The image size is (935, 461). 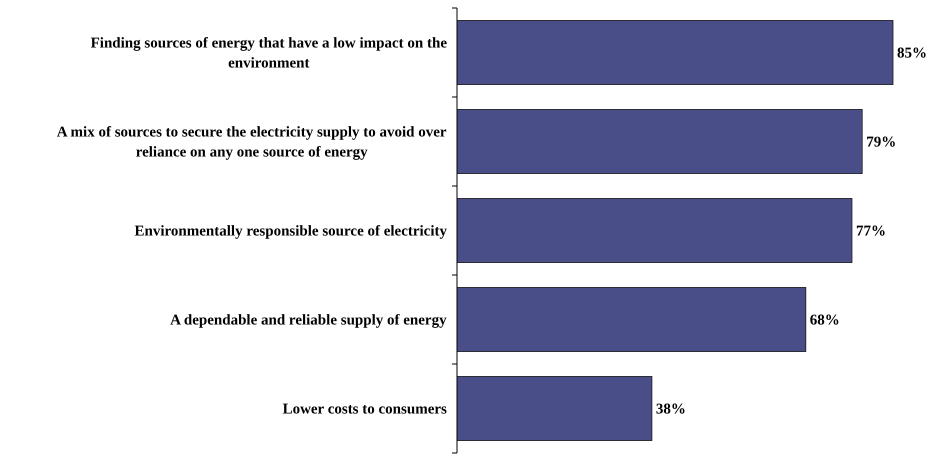 I want to click on data-label: 85%, so click(x=912, y=54).